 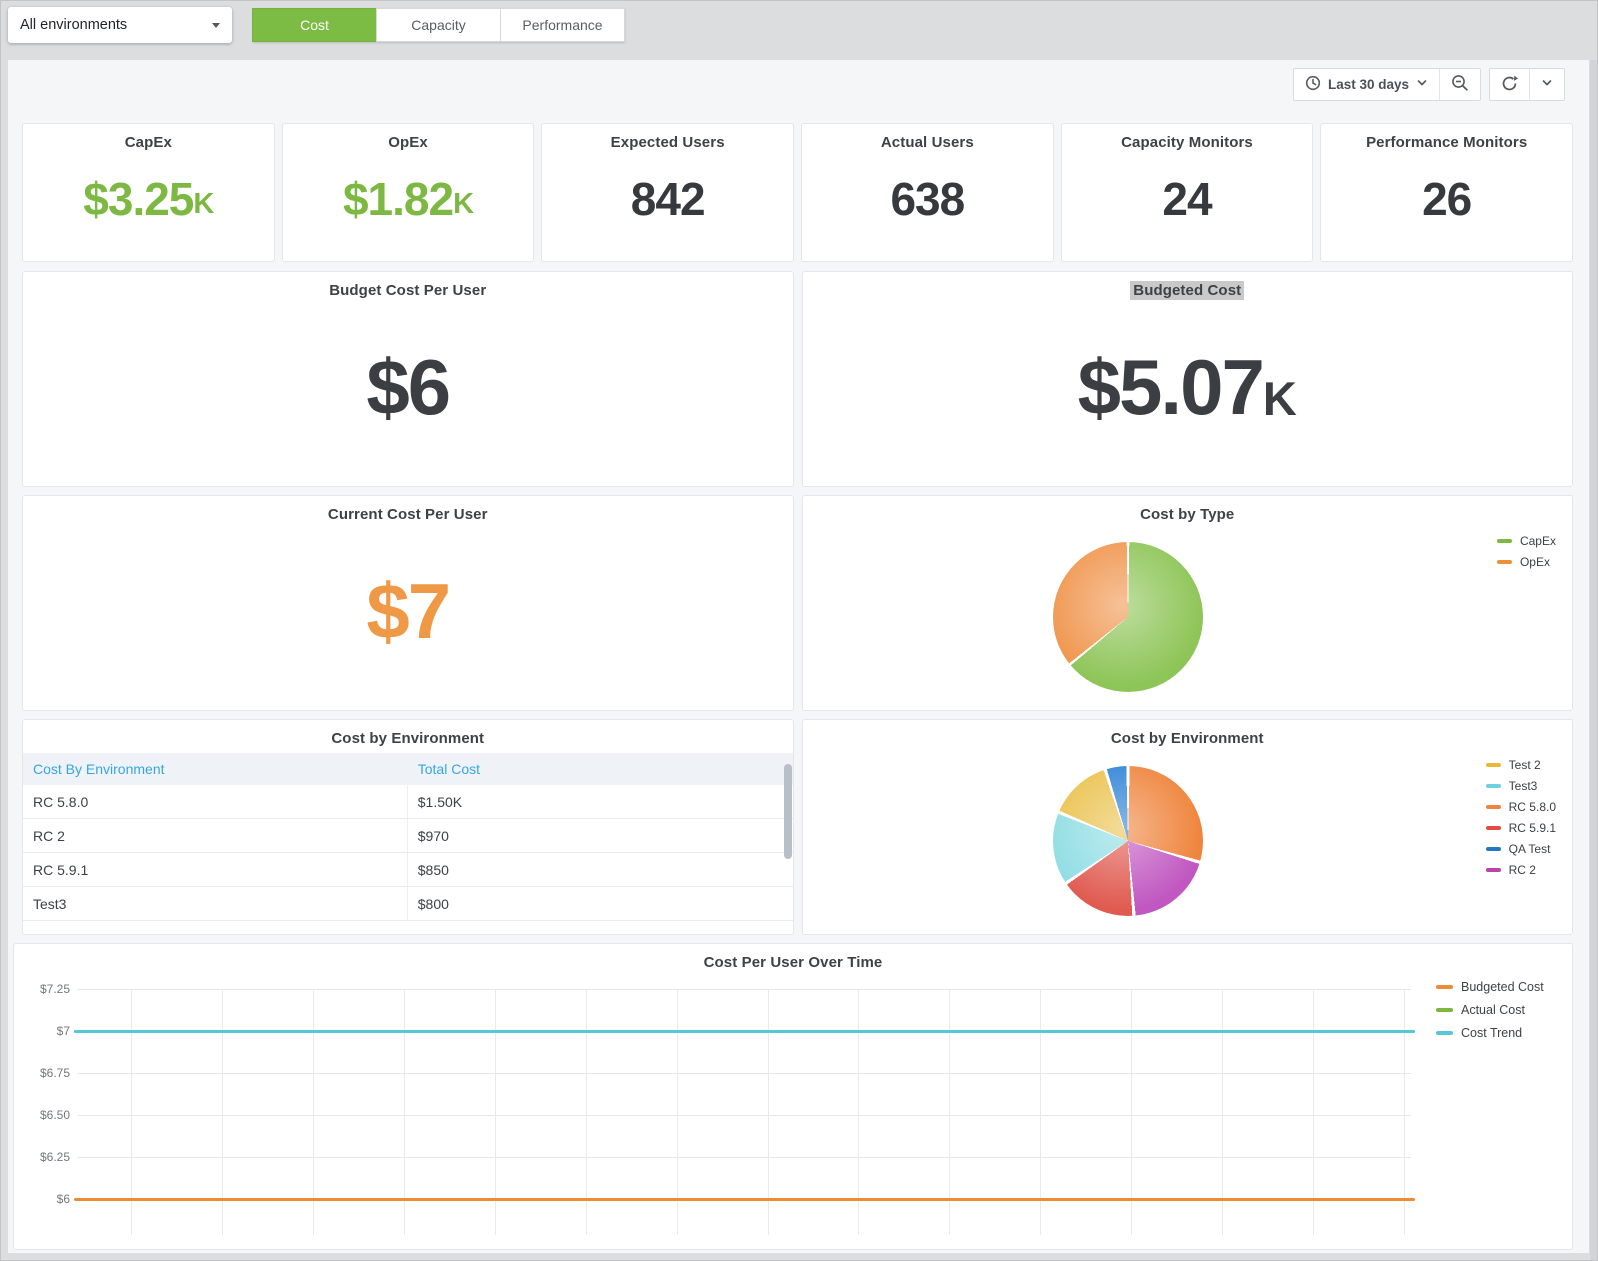 I want to click on caret-down-icon, so click(x=216, y=25).